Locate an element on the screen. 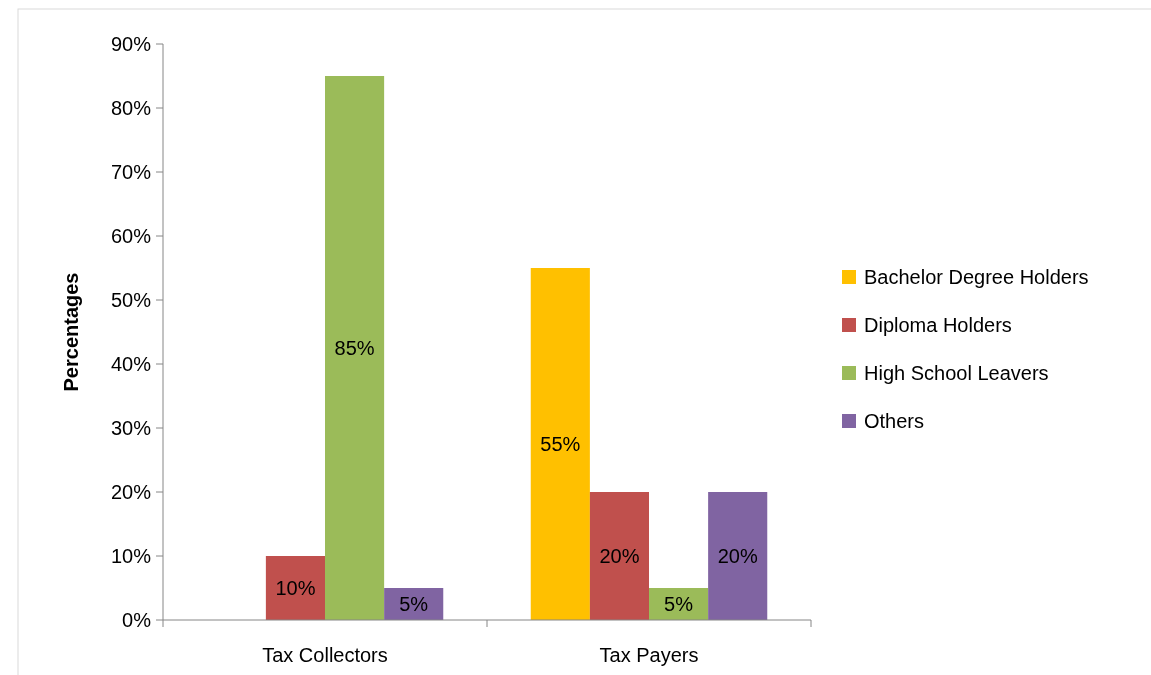 This screenshot has height=675, width=1151. x-tick-label: Tax Payers is located at coordinates (649, 655).